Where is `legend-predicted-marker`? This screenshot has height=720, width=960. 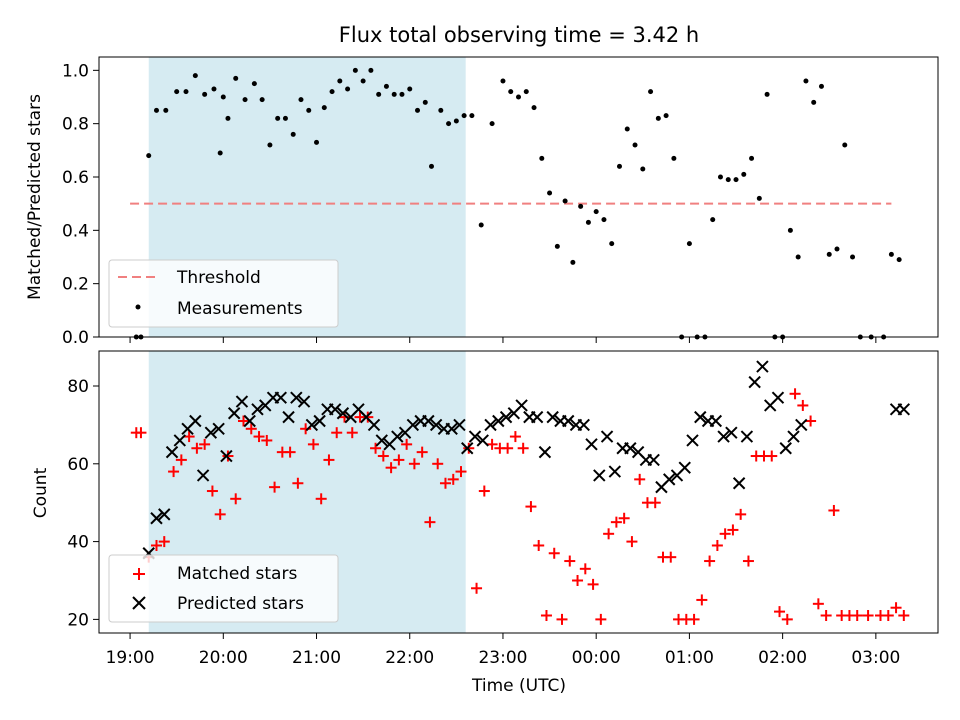
legend-predicted-marker is located at coordinates (139, 603).